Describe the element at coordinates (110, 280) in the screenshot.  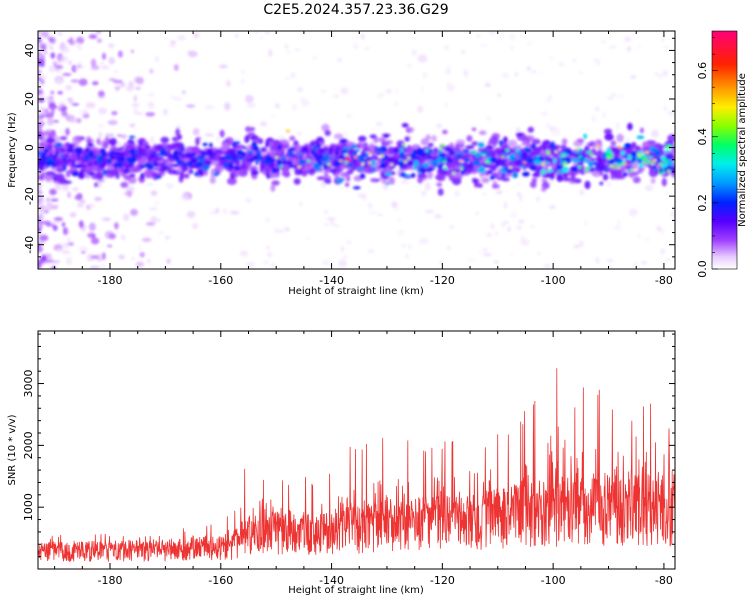
I see `x-tick-label: -180` at that location.